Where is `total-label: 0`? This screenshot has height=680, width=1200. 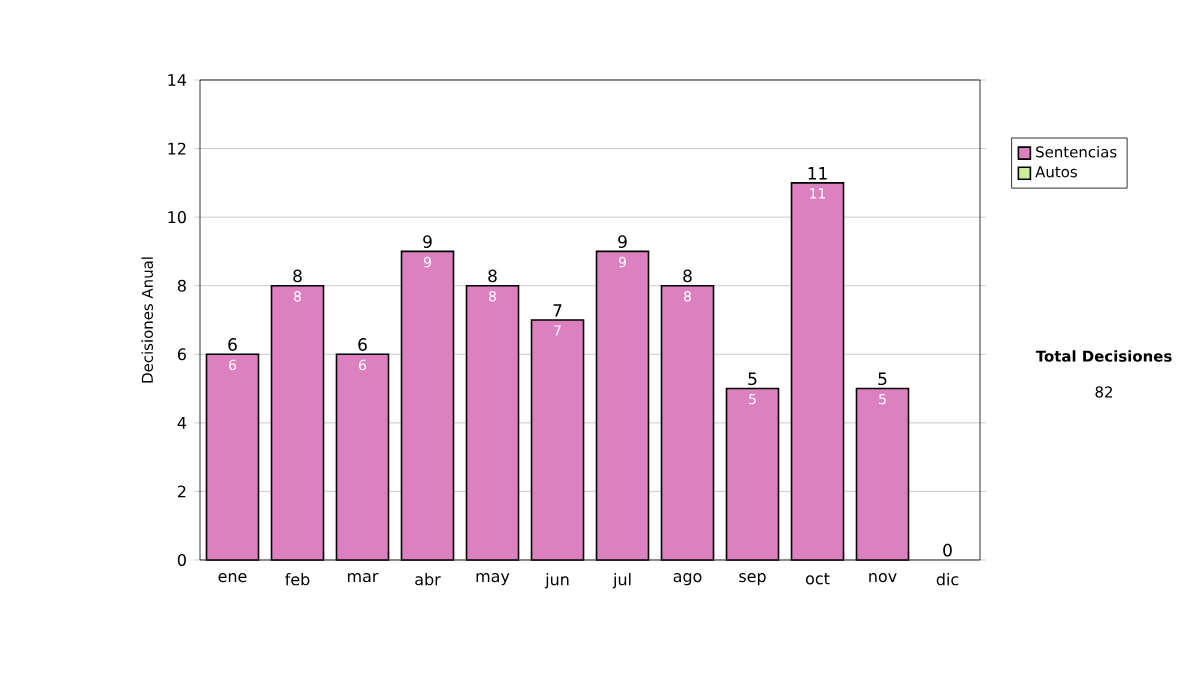
total-label: 0 is located at coordinates (947, 550).